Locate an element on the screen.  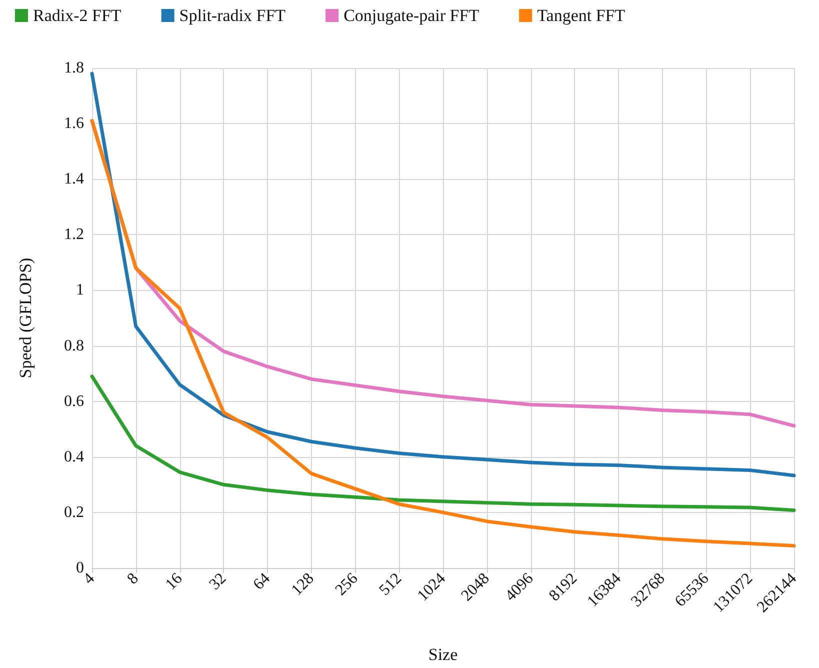
y-tick-label: 0.6 is located at coordinates (74, 401).